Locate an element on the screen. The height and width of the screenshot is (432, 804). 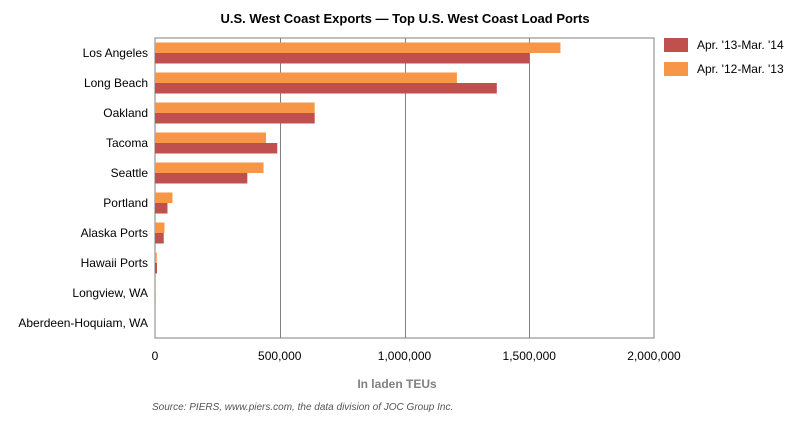
legend-label: Apr. '13-Mar. '14 is located at coordinates (740, 45).